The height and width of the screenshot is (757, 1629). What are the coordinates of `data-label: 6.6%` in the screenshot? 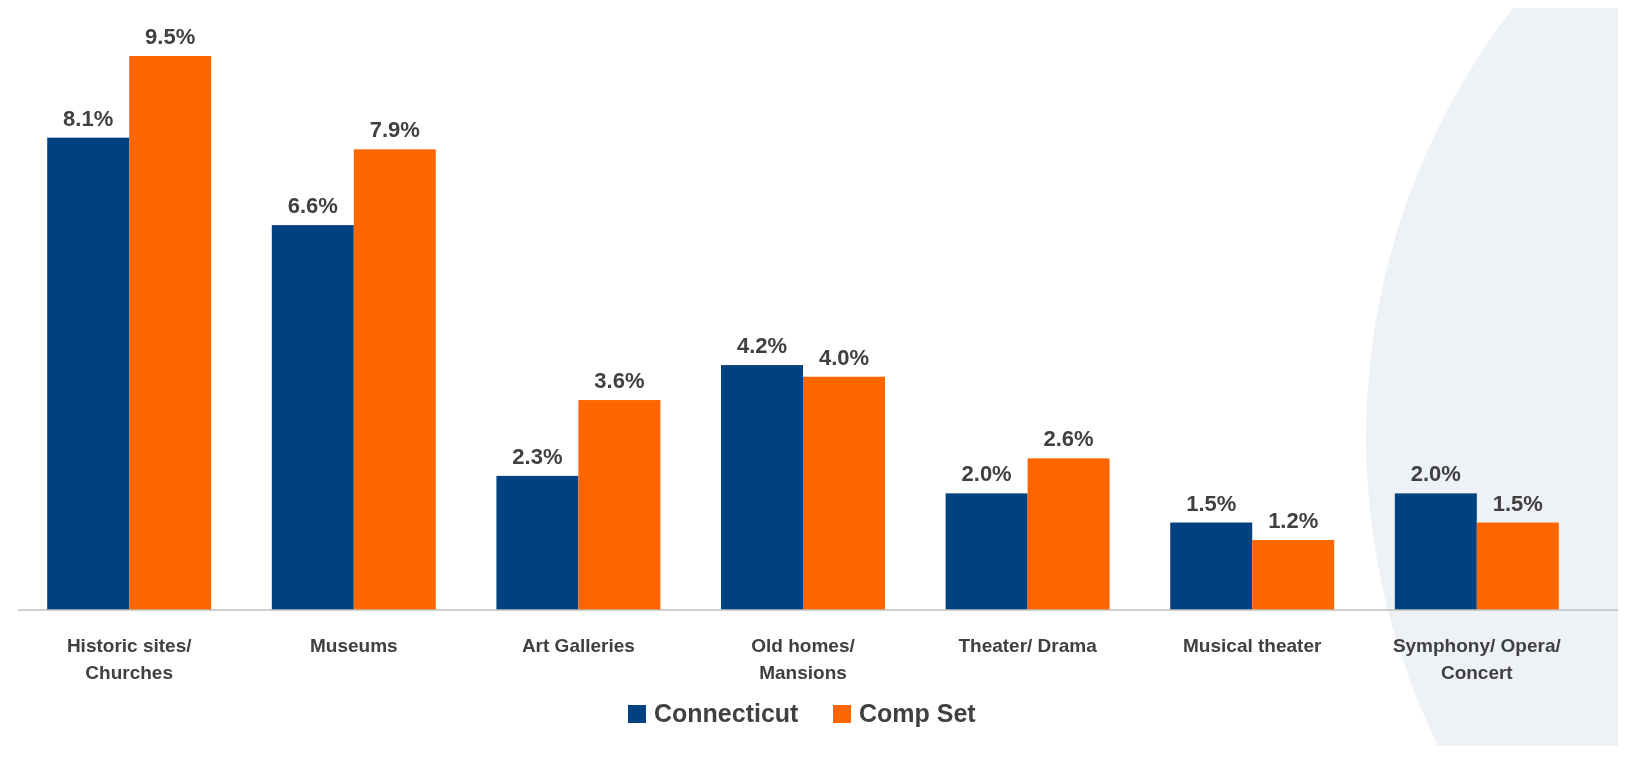 It's located at (312, 206).